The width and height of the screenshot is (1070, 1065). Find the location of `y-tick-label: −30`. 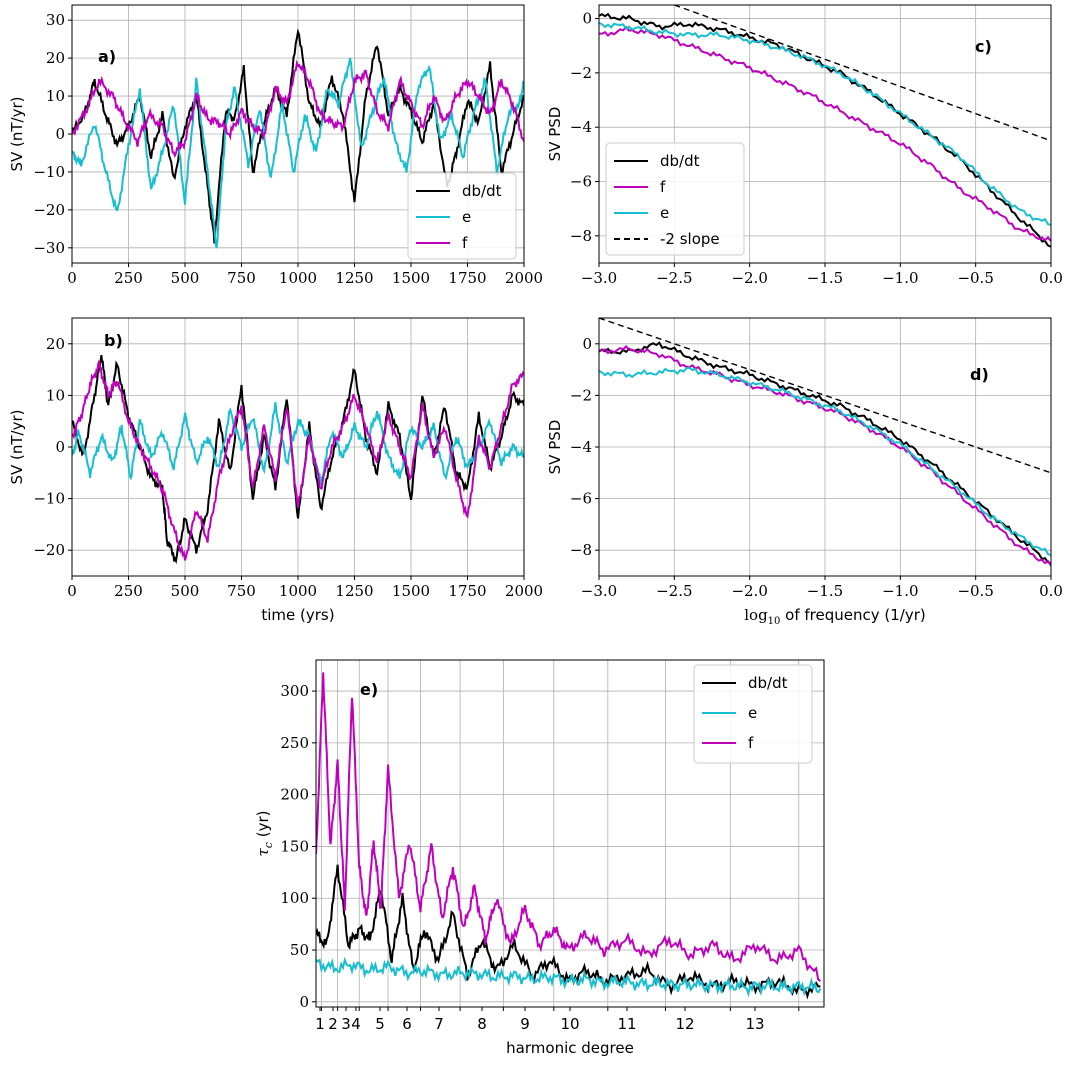

y-tick-label: −30 is located at coordinates (49, 248).